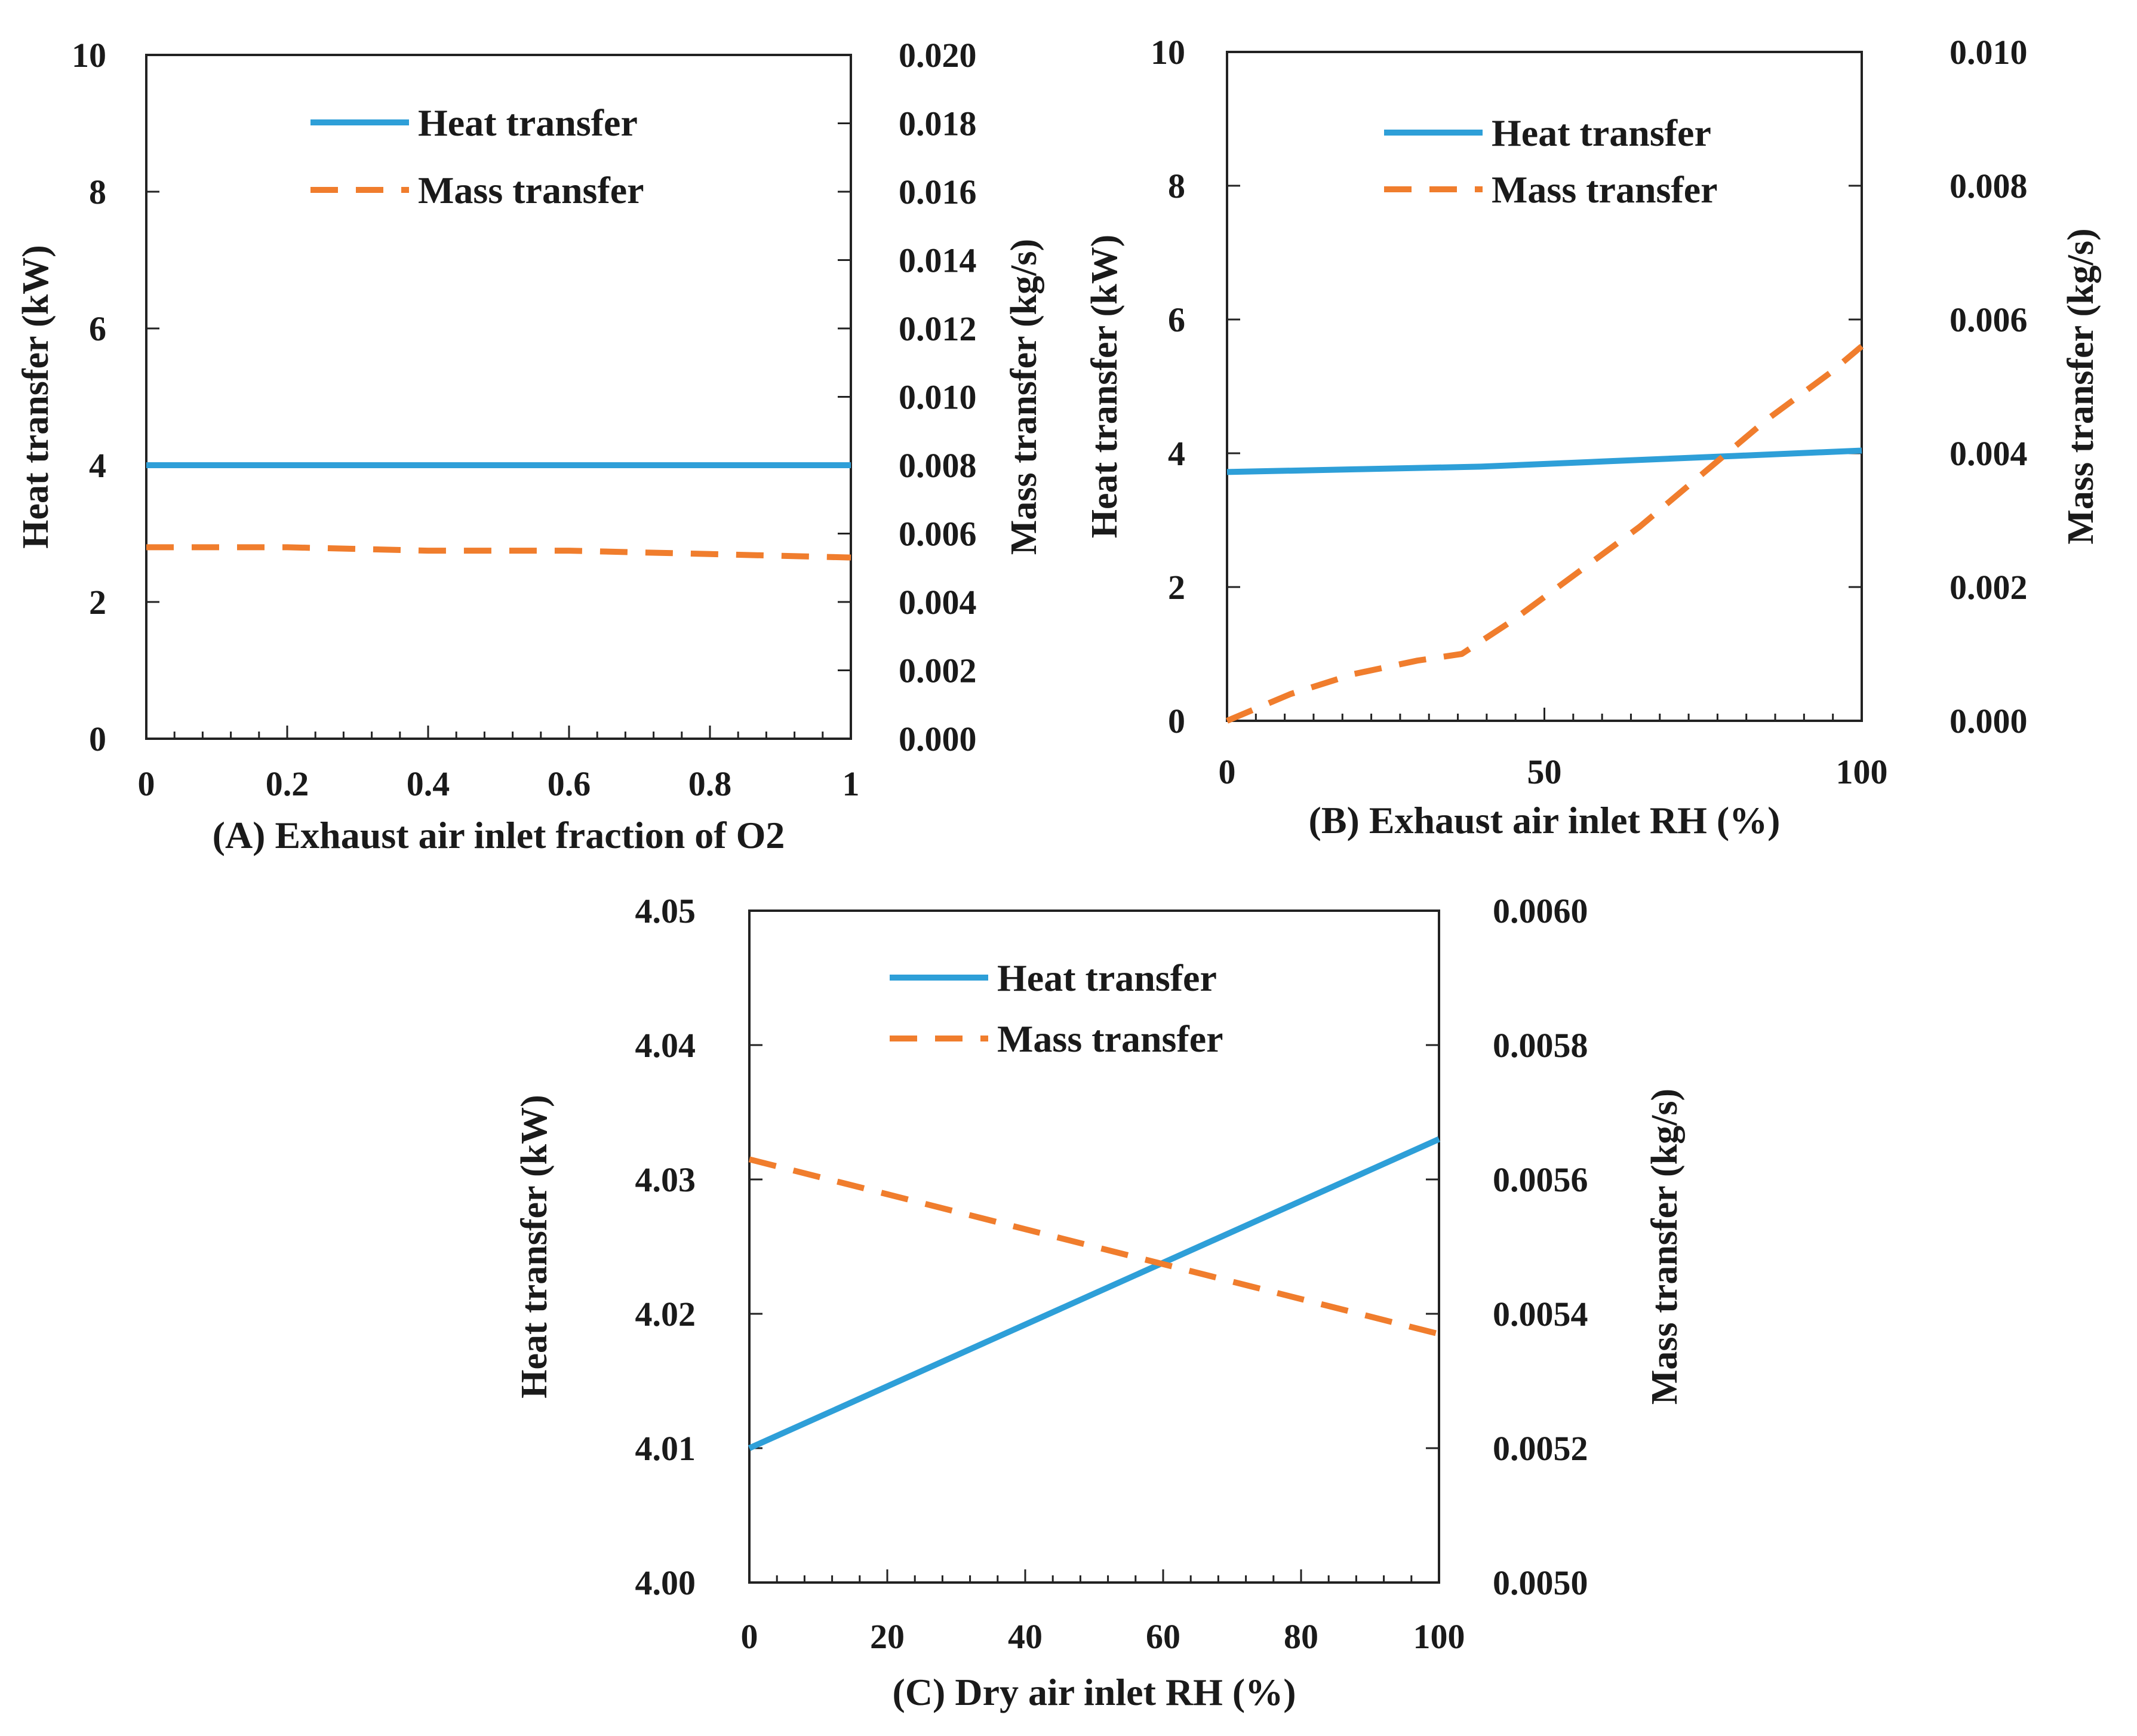  What do you see at coordinates (1540, 1582) in the screenshot?
I see `y-right-tick-label: 0.0050` at bounding box center [1540, 1582].